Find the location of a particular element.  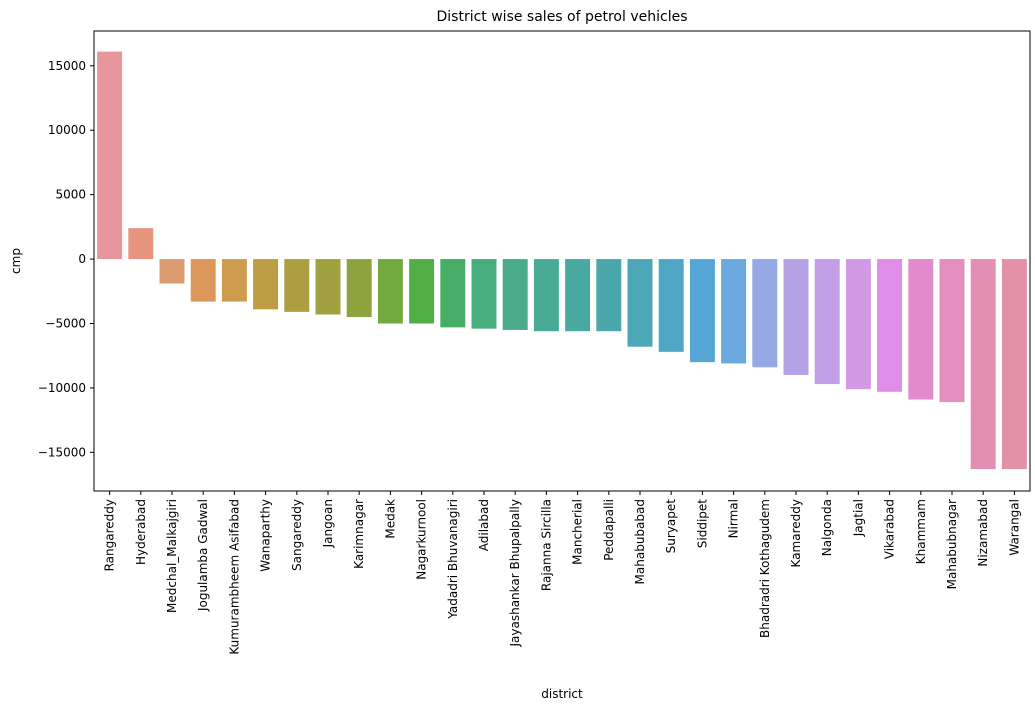

bar-jogulamba-gadwal is located at coordinates (203, 280).